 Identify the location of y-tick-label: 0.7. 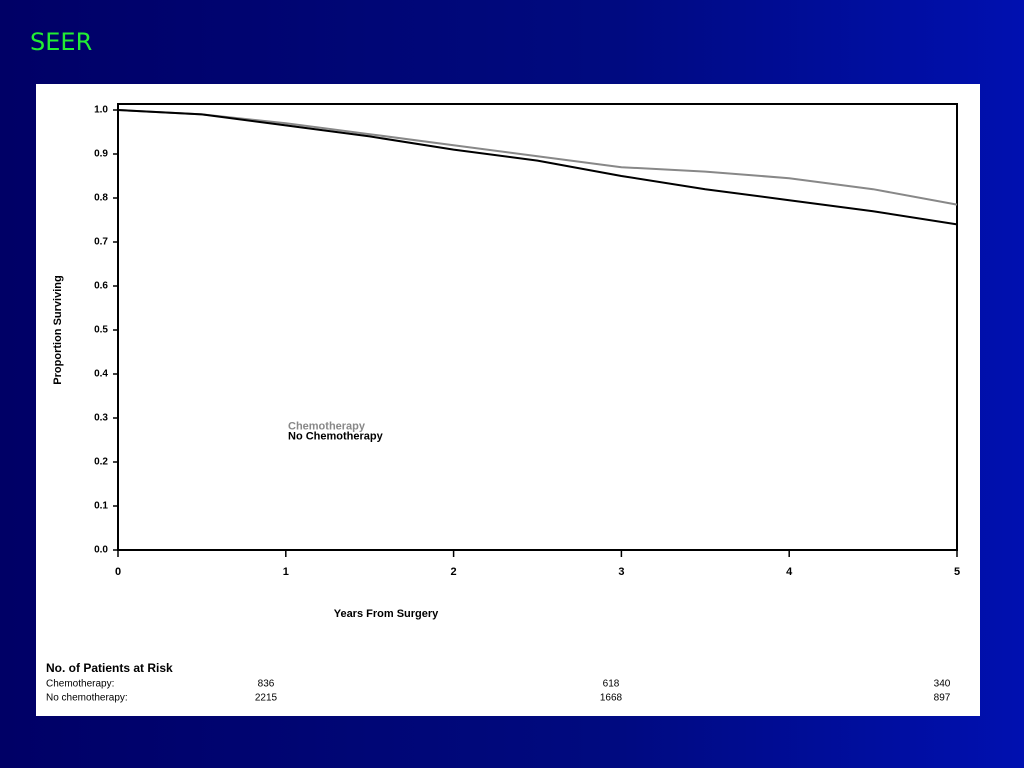
(101, 242).